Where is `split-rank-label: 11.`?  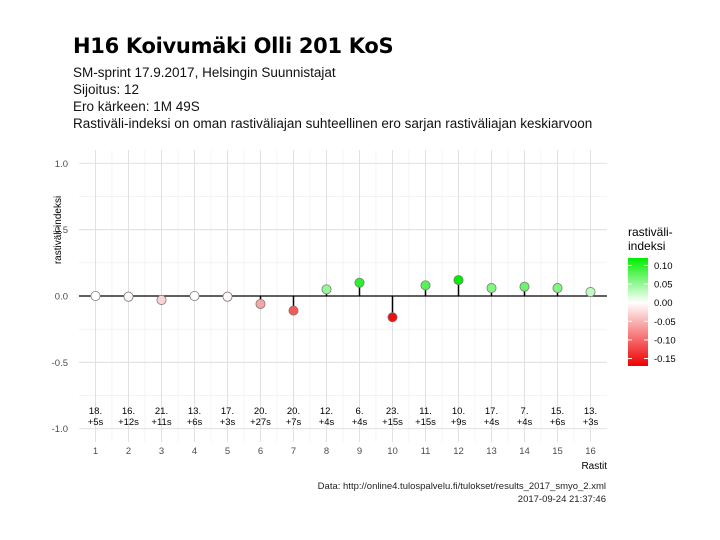
split-rank-label: 11. is located at coordinates (425, 411).